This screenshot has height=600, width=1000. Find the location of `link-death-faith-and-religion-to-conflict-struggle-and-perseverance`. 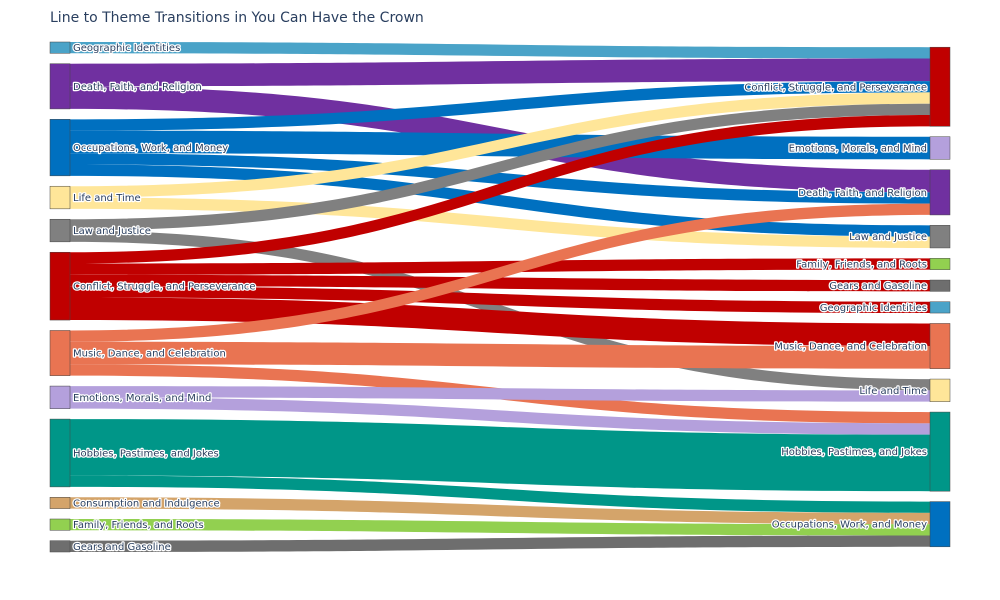

link-death-faith-and-religion-to-conflict-struggle-and-perseverance is located at coordinates (500, 72).